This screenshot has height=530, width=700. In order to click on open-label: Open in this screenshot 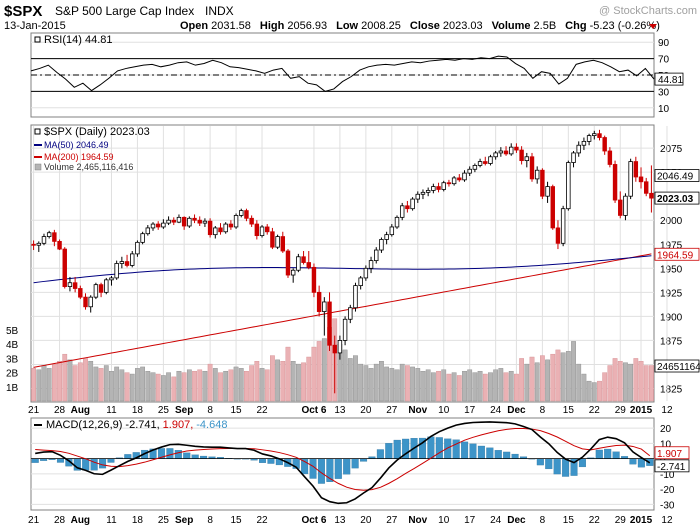, I will do `click(194, 26)`.